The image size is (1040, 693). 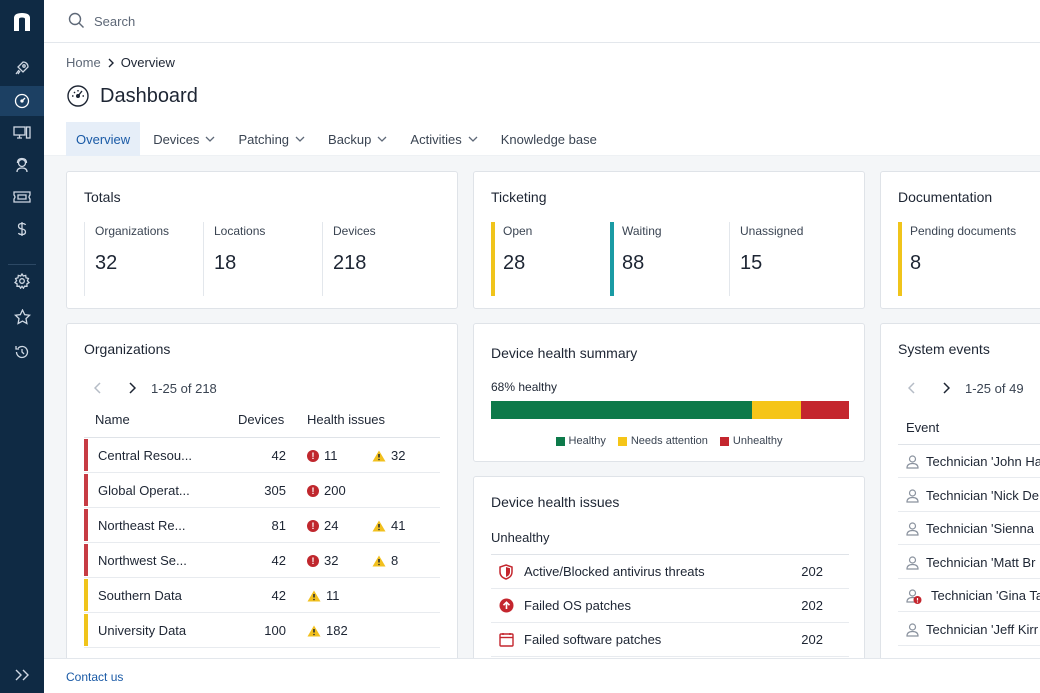 I want to click on table-row: University Data 100 182, so click(x=262, y=630).